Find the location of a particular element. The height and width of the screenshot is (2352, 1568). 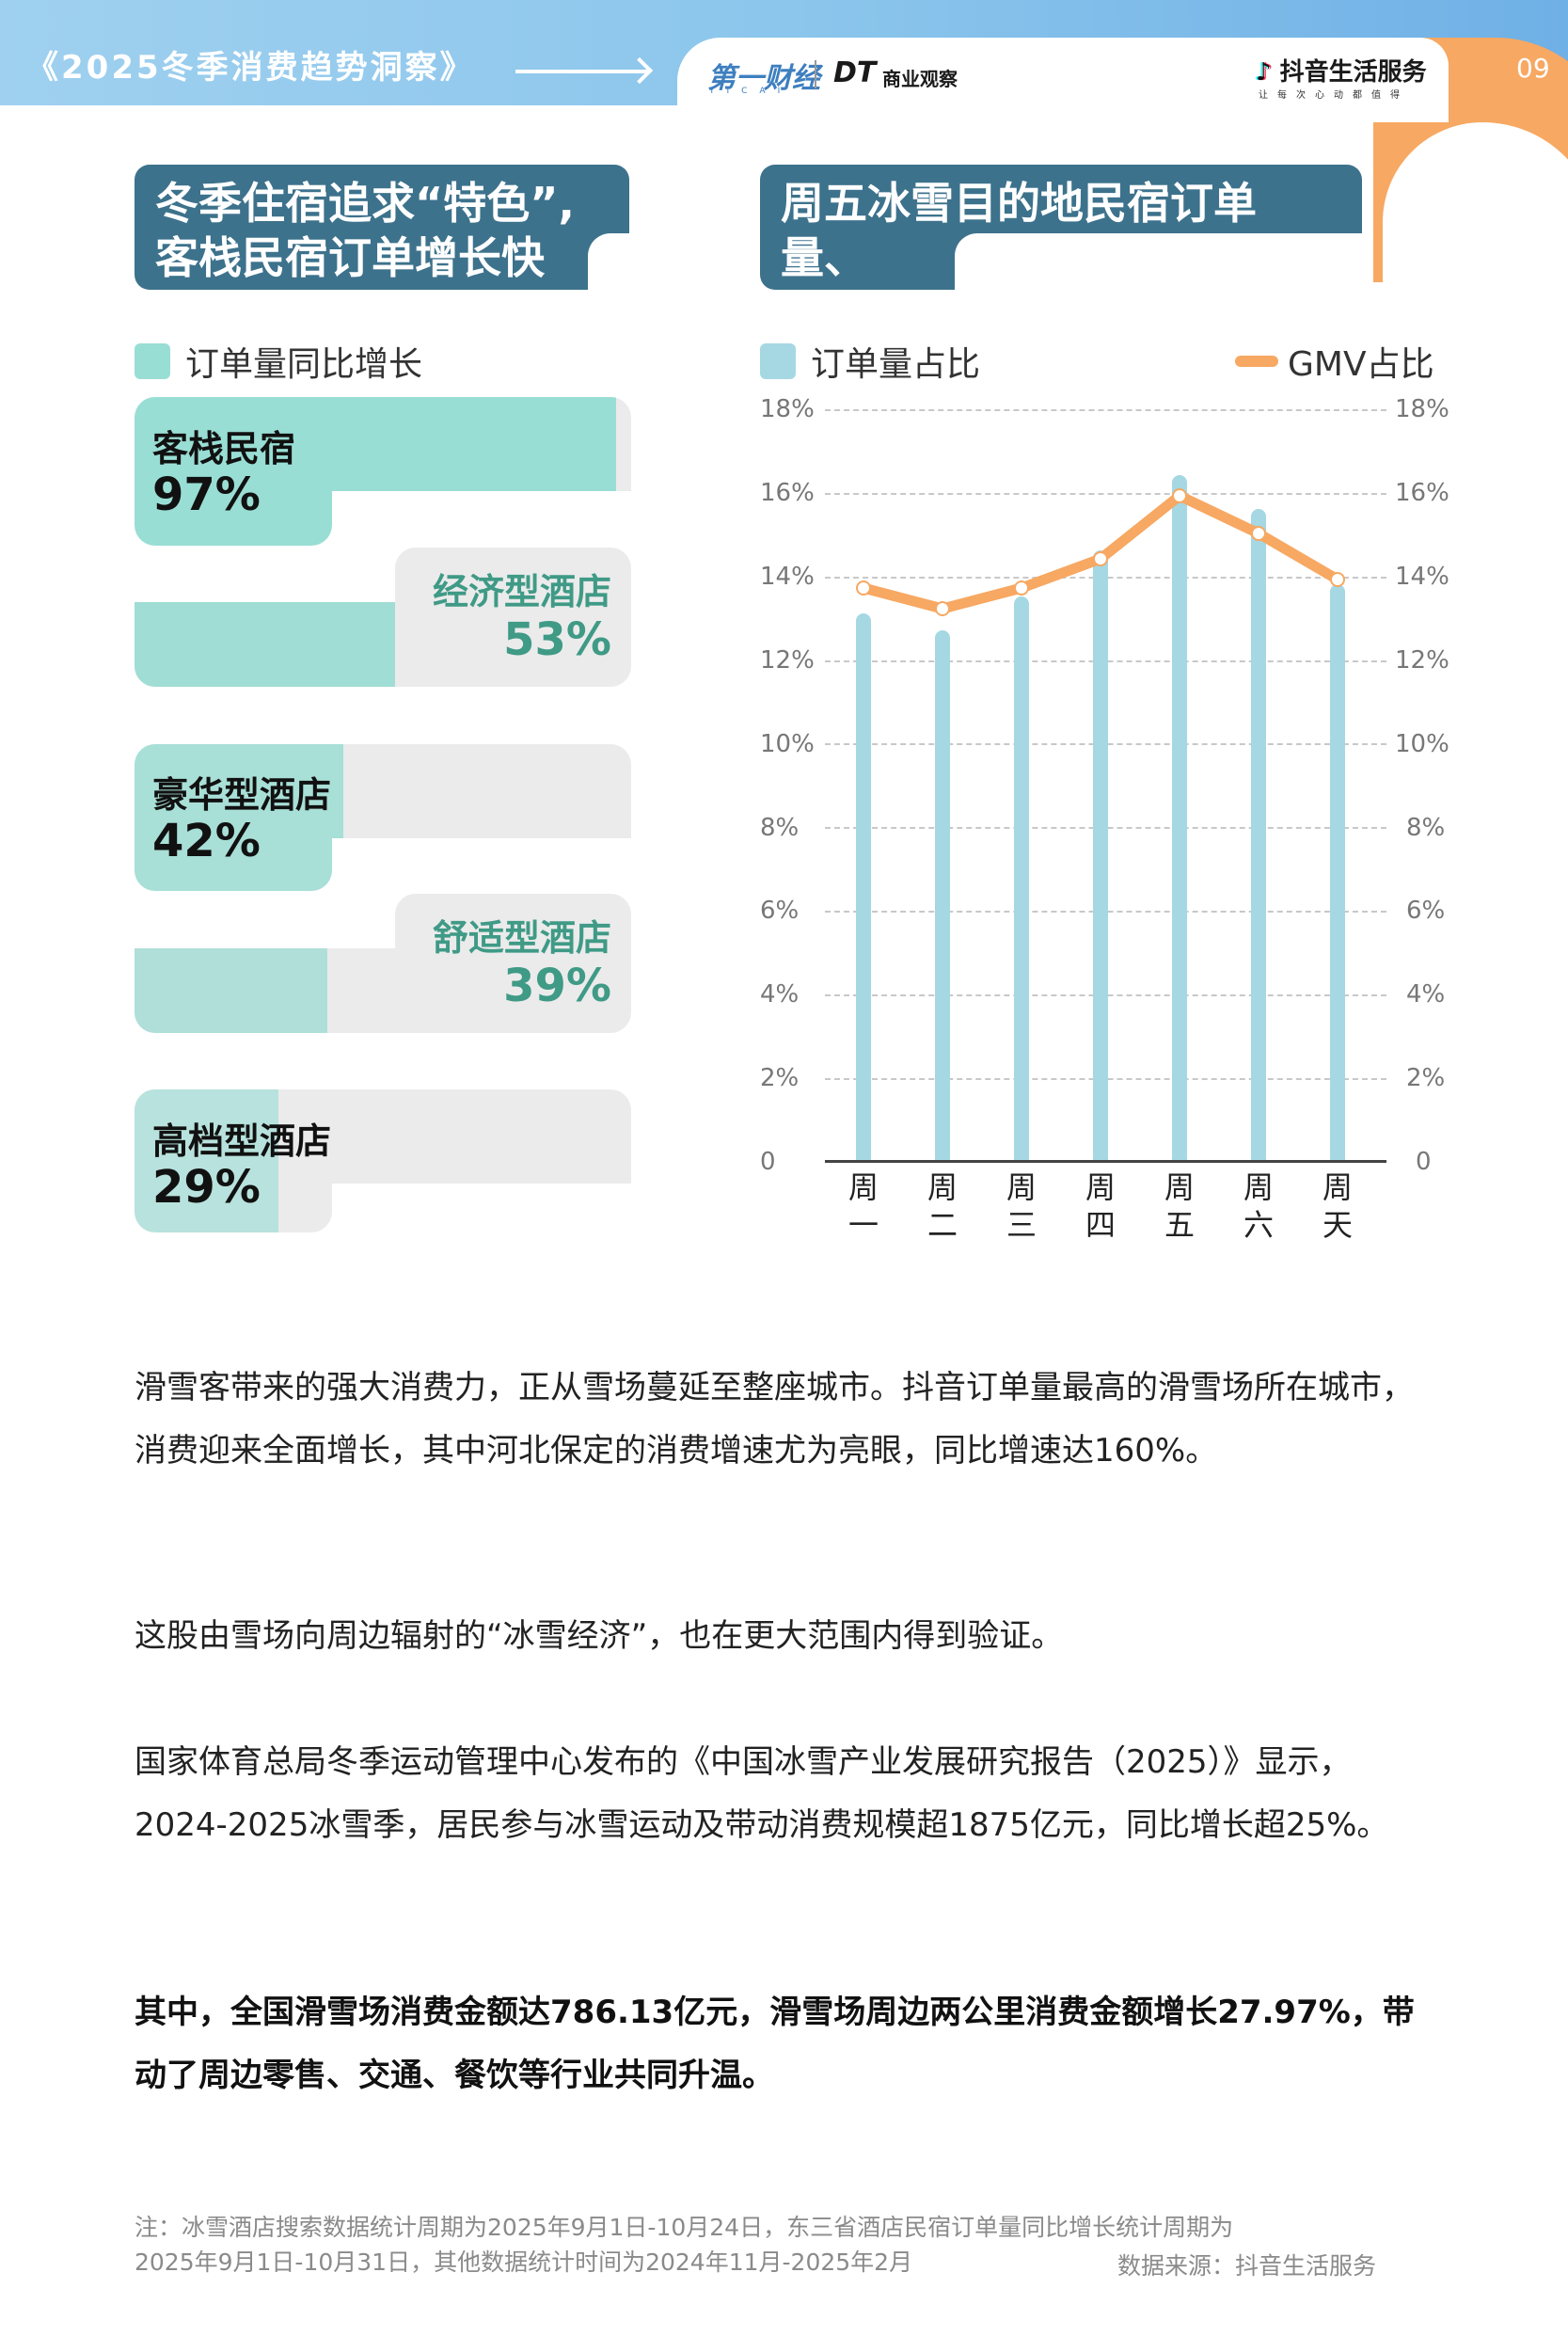

y-tick-left: 12% is located at coordinates (787, 660).